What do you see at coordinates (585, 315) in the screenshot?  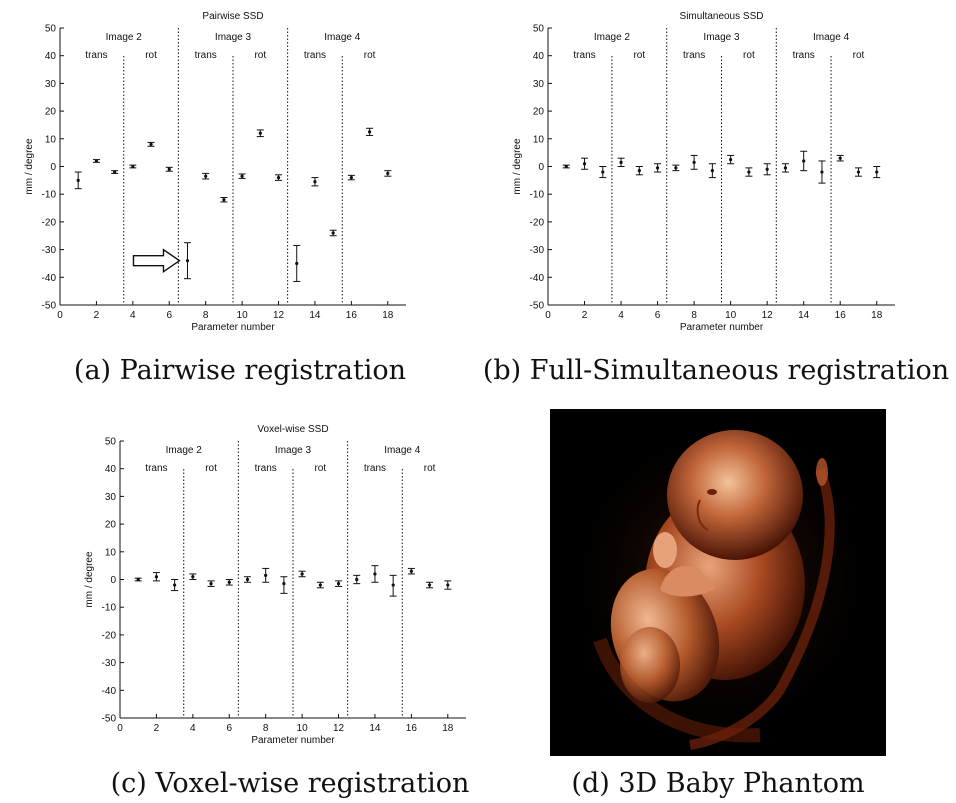 I see `chart-b-x-tick-label: 2` at bounding box center [585, 315].